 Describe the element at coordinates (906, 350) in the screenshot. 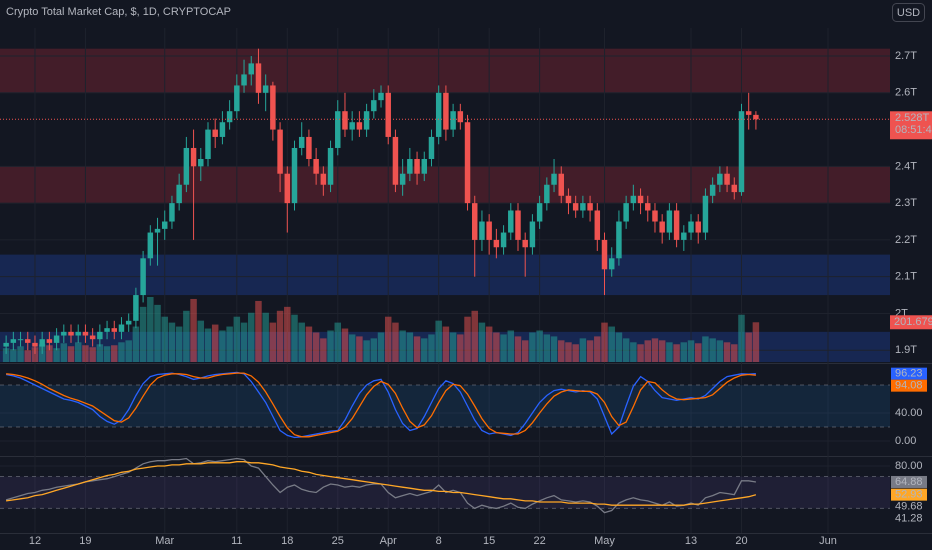

I see `y-tick-label: 1.9T` at that location.